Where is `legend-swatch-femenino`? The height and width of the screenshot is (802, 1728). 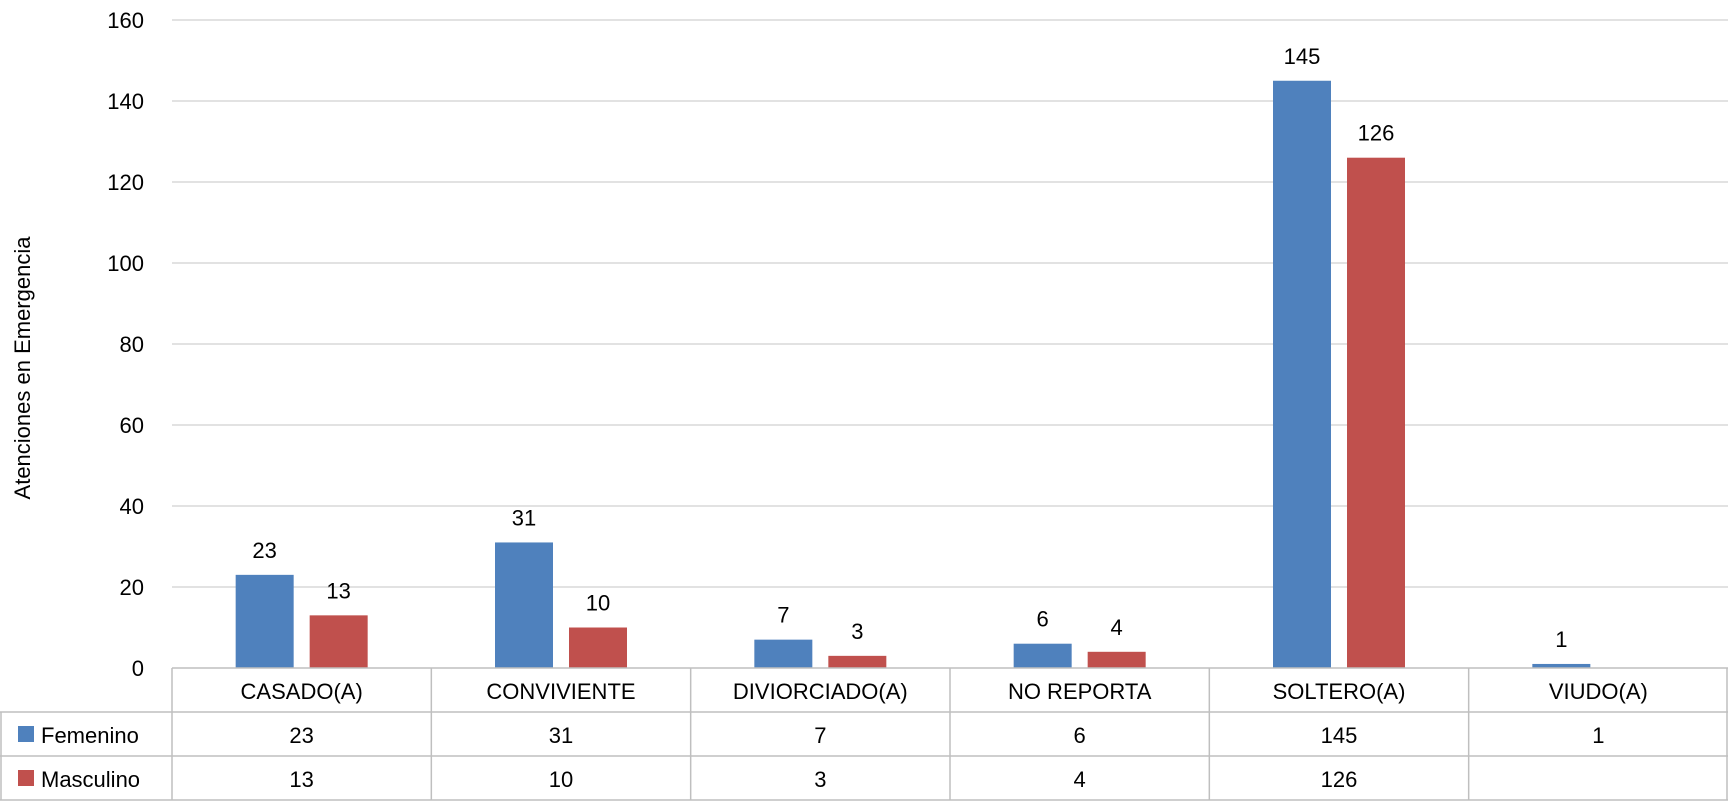 legend-swatch-femenino is located at coordinates (26, 734).